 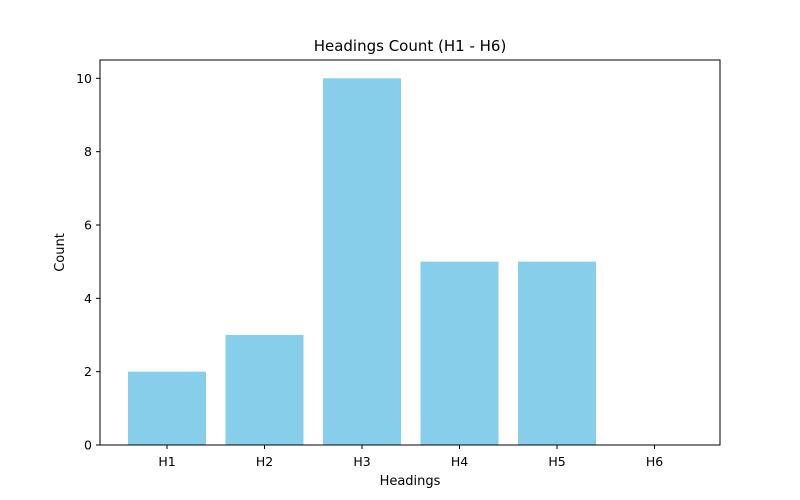 What do you see at coordinates (459, 461) in the screenshot?
I see `x-tick-label-h4: H4` at bounding box center [459, 461].